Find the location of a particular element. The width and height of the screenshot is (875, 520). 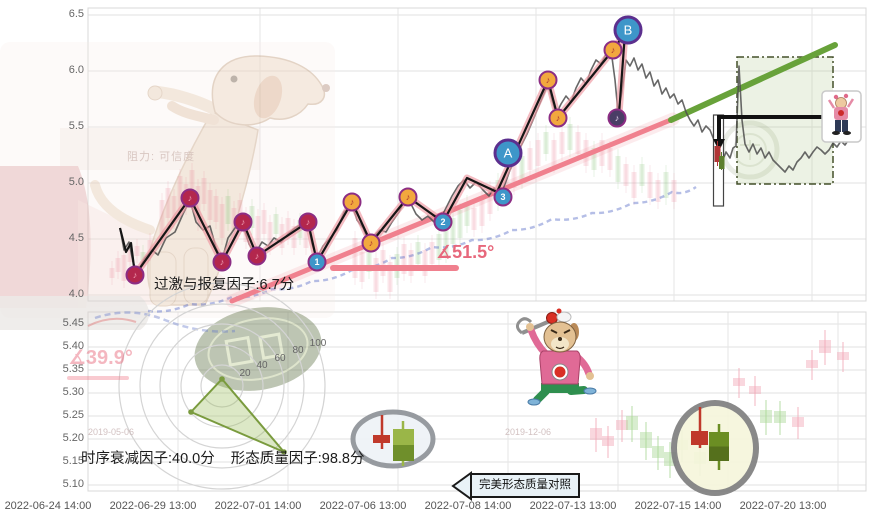

entry-annotation-layer is located at coordinates (782, 160).